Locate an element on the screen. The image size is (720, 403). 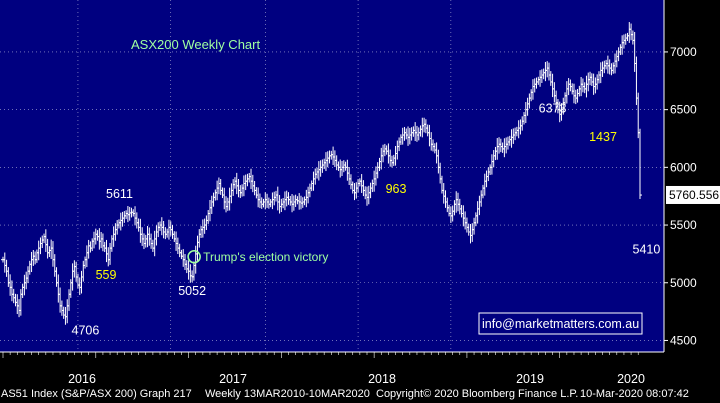
chart-title: ASX200 Weekly Chart is located at coordinates (195, 44).